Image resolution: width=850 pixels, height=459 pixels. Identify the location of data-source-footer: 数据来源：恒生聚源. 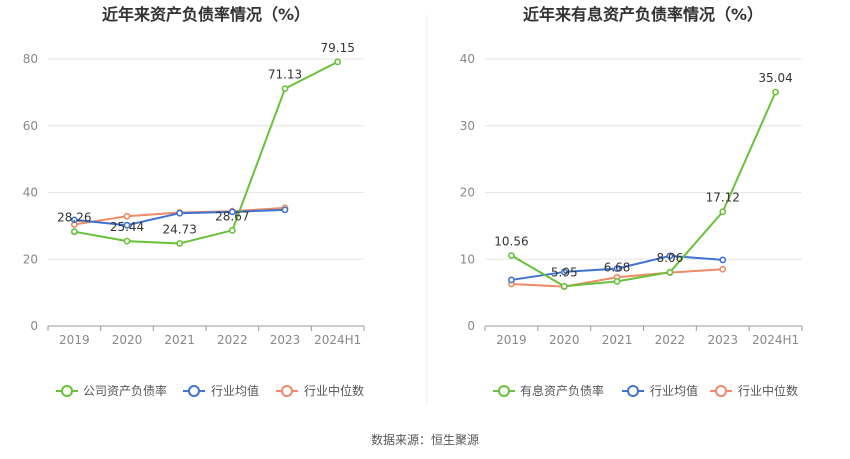
(424, 440).